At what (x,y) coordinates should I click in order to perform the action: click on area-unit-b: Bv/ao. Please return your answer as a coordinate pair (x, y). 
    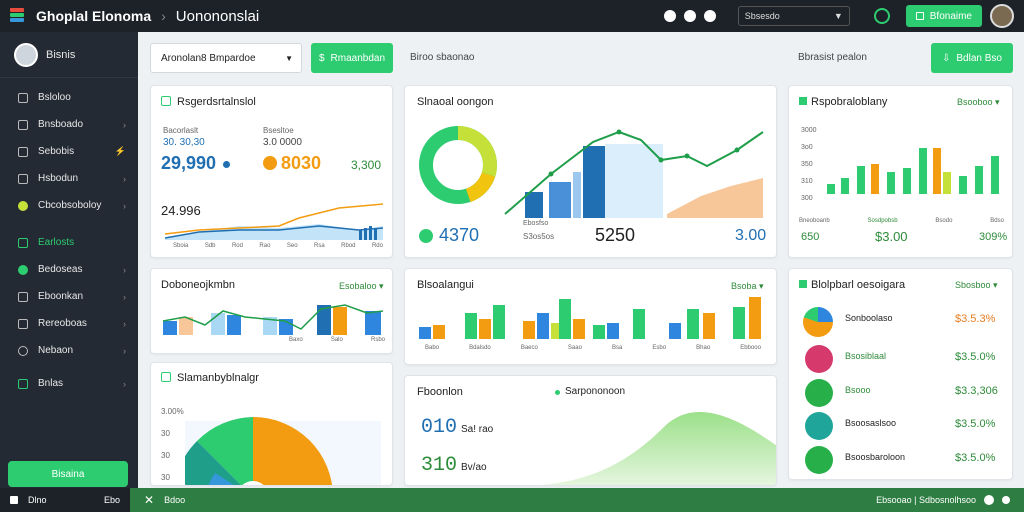
    Looking at the image, I should click on (474, 467).